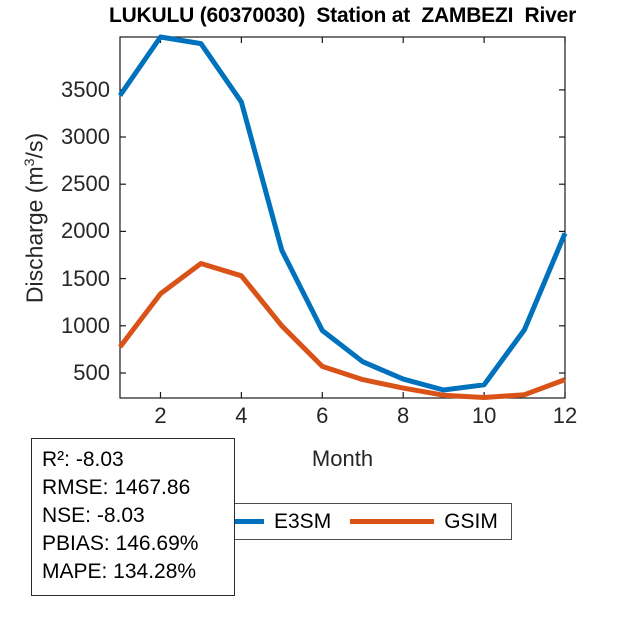 The height and width of the screenshot is (625, 625). I want to click on stat-rmse: RMSE: 1467.86, so click(116, 487).